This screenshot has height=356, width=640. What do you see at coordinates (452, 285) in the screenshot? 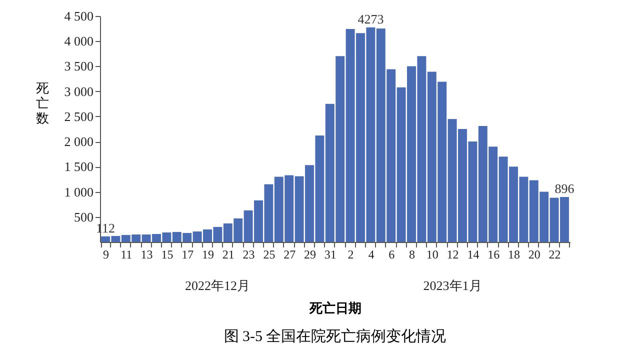
I see `text: 2023年1月` at bounding box center [452, 285].